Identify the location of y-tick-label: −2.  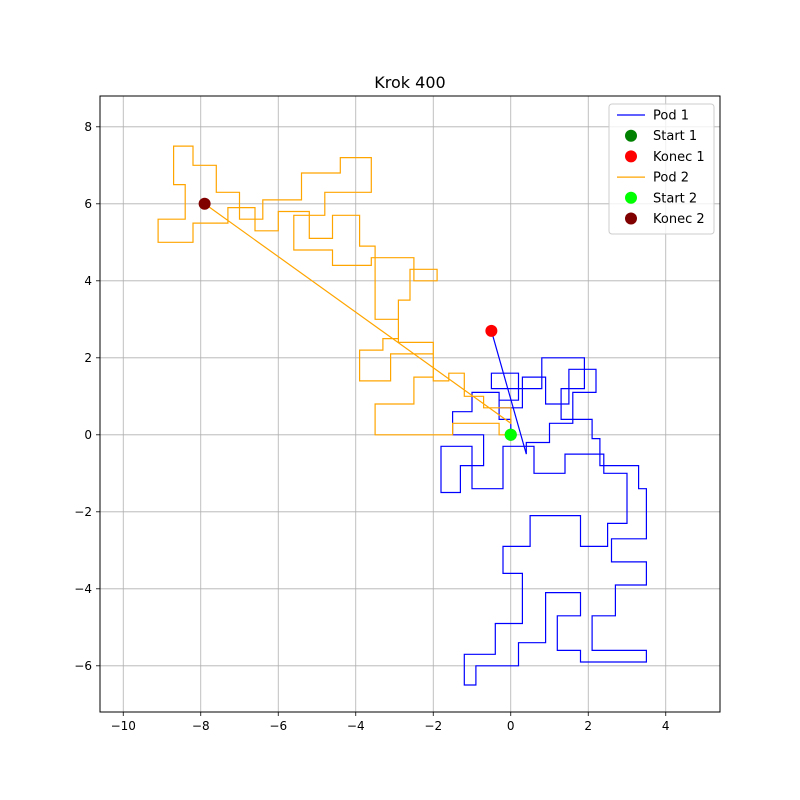
(83, 512).